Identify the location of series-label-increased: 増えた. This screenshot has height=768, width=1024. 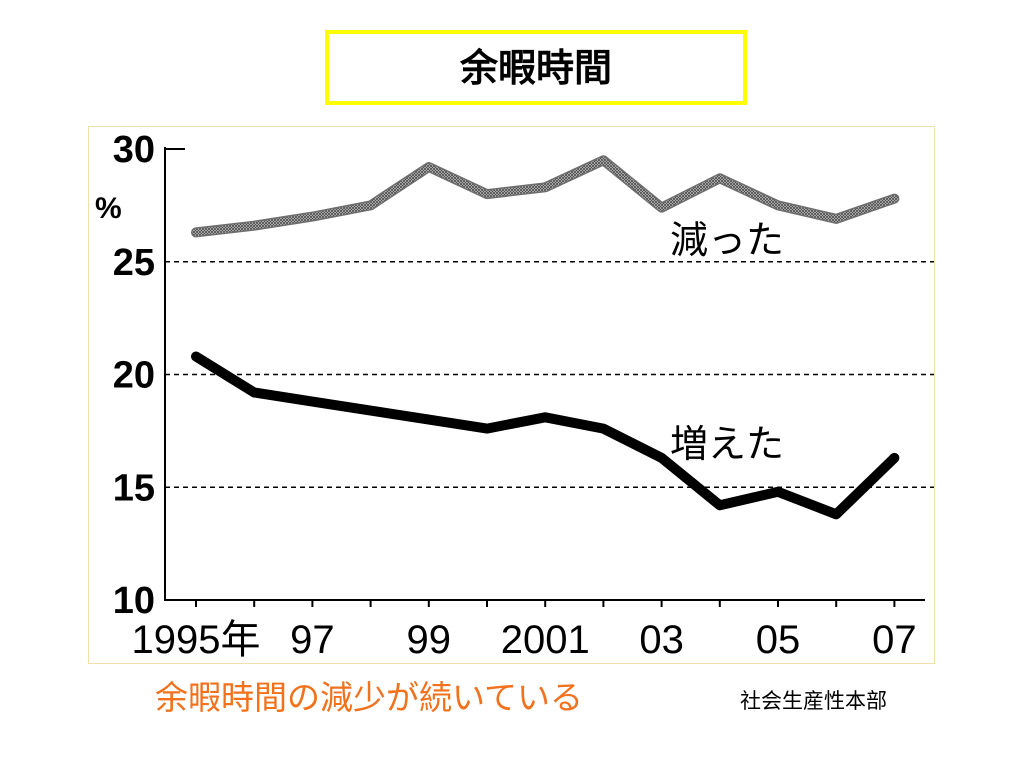
(727, 444).